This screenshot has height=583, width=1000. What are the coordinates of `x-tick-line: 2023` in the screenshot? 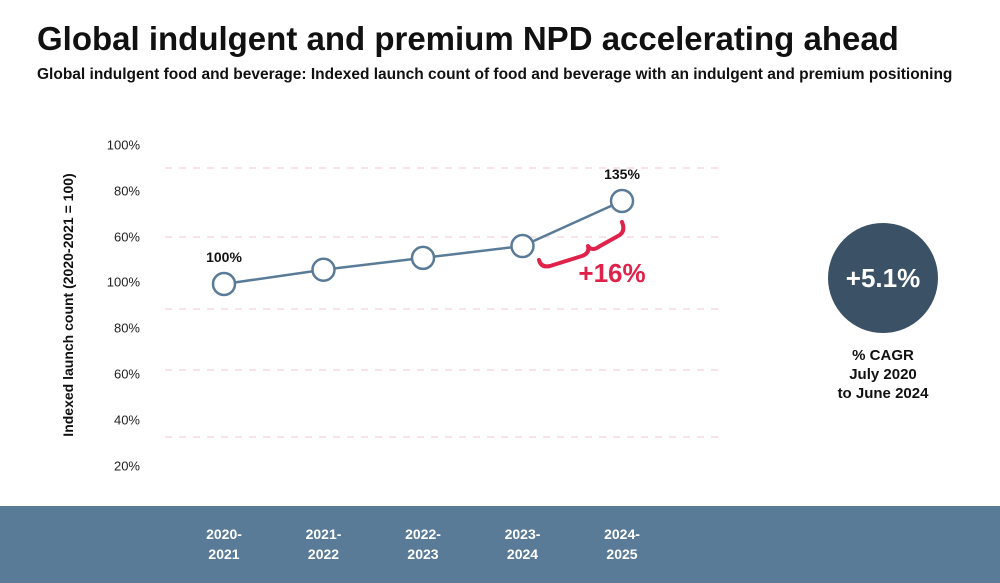 It's located at (423, 554).